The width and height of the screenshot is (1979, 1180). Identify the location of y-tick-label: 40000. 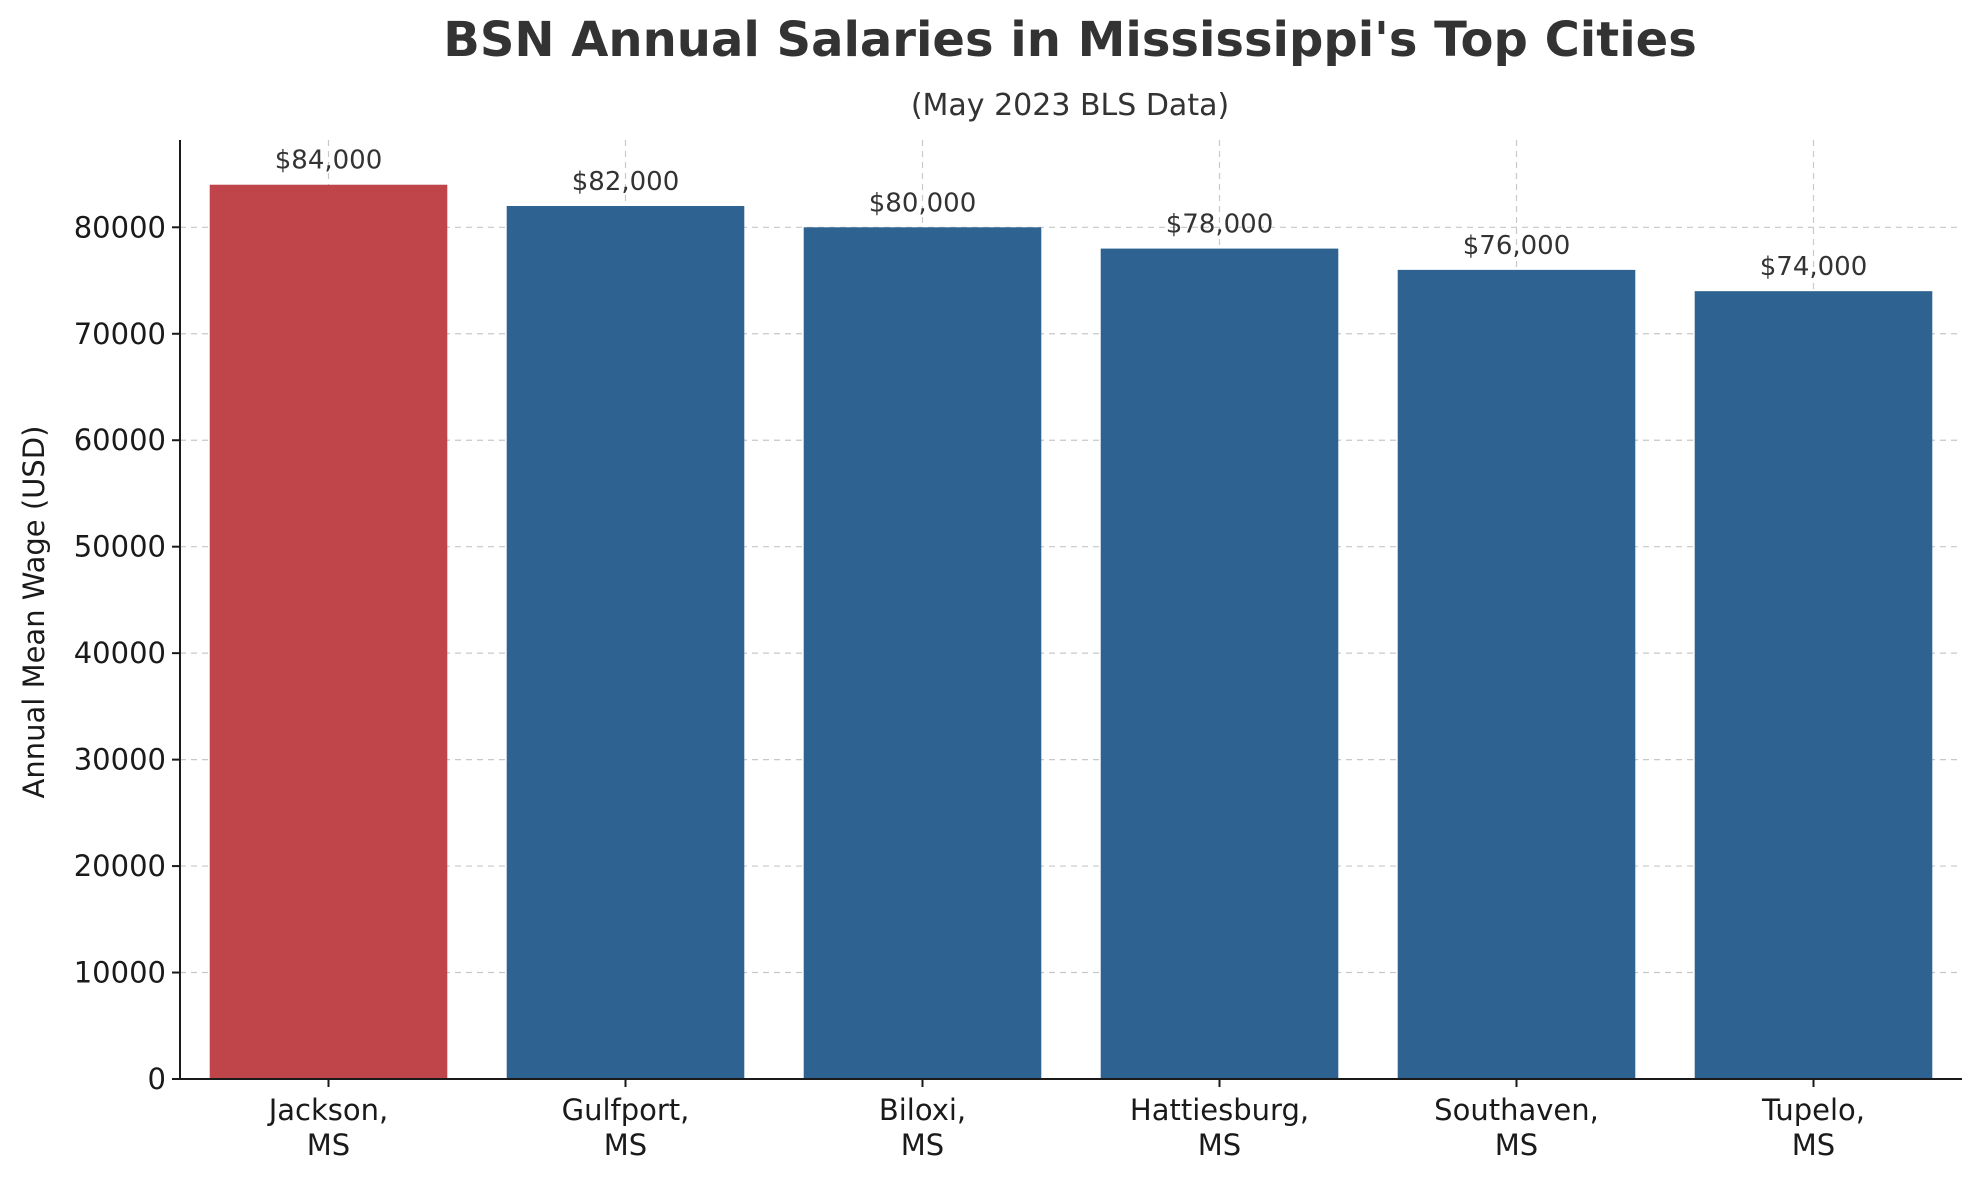
(120, 653).